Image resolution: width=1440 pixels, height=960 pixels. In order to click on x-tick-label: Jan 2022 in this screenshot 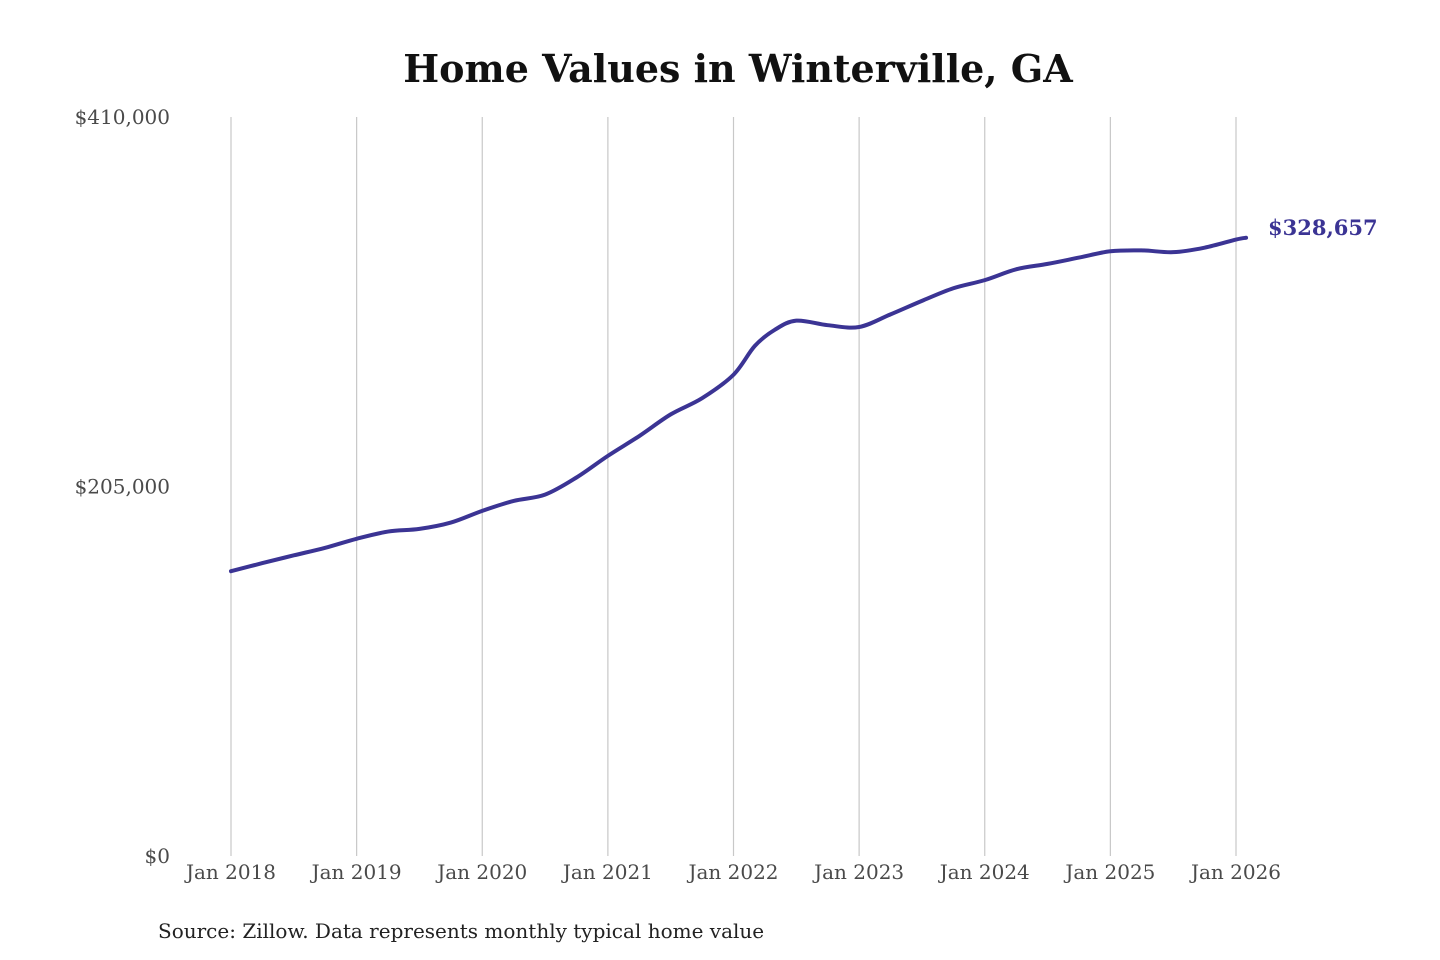, I will do `click(732, 872)`.